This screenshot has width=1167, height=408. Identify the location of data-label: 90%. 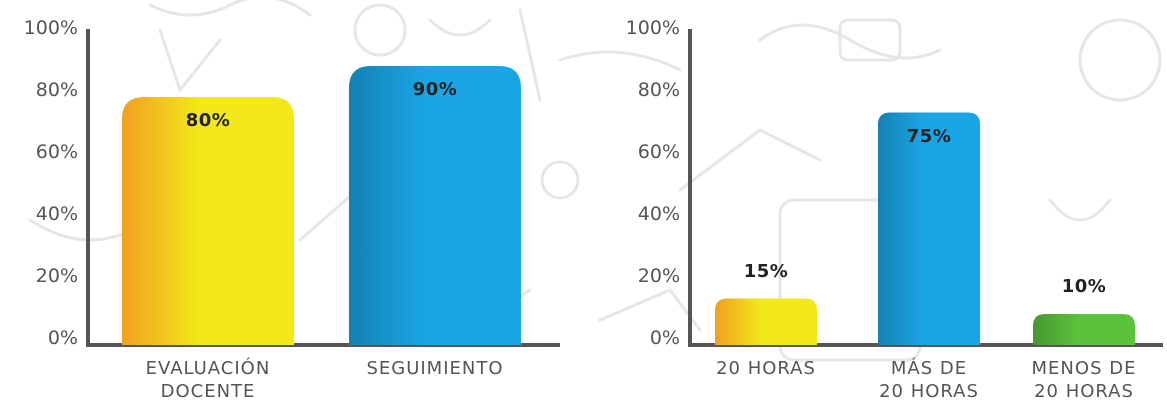
(435, 89).